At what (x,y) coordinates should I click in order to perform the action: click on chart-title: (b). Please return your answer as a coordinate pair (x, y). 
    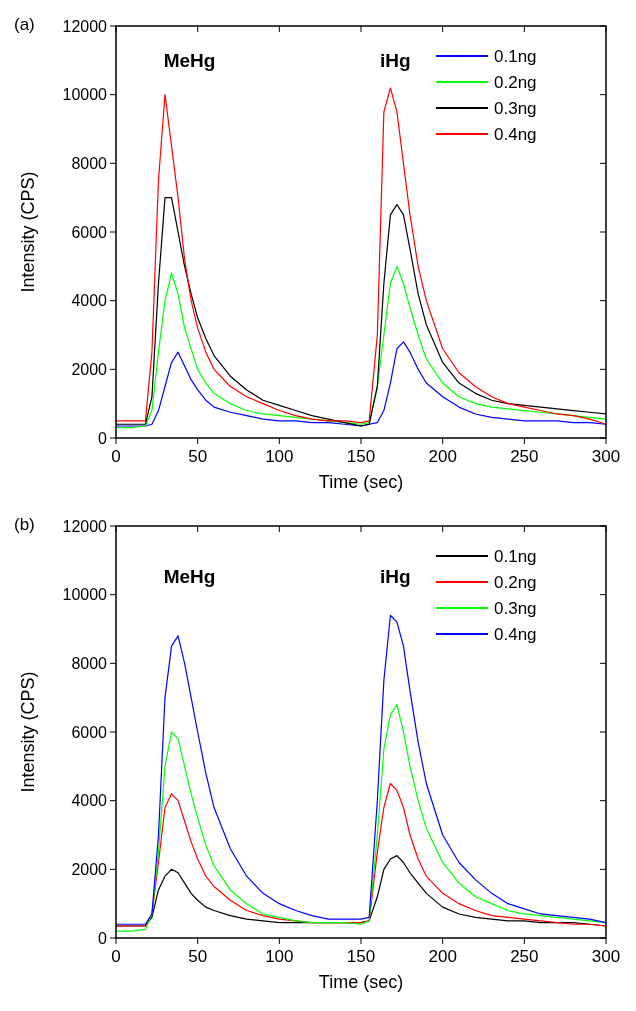
    Looking at the image, I should click on (24, 524).